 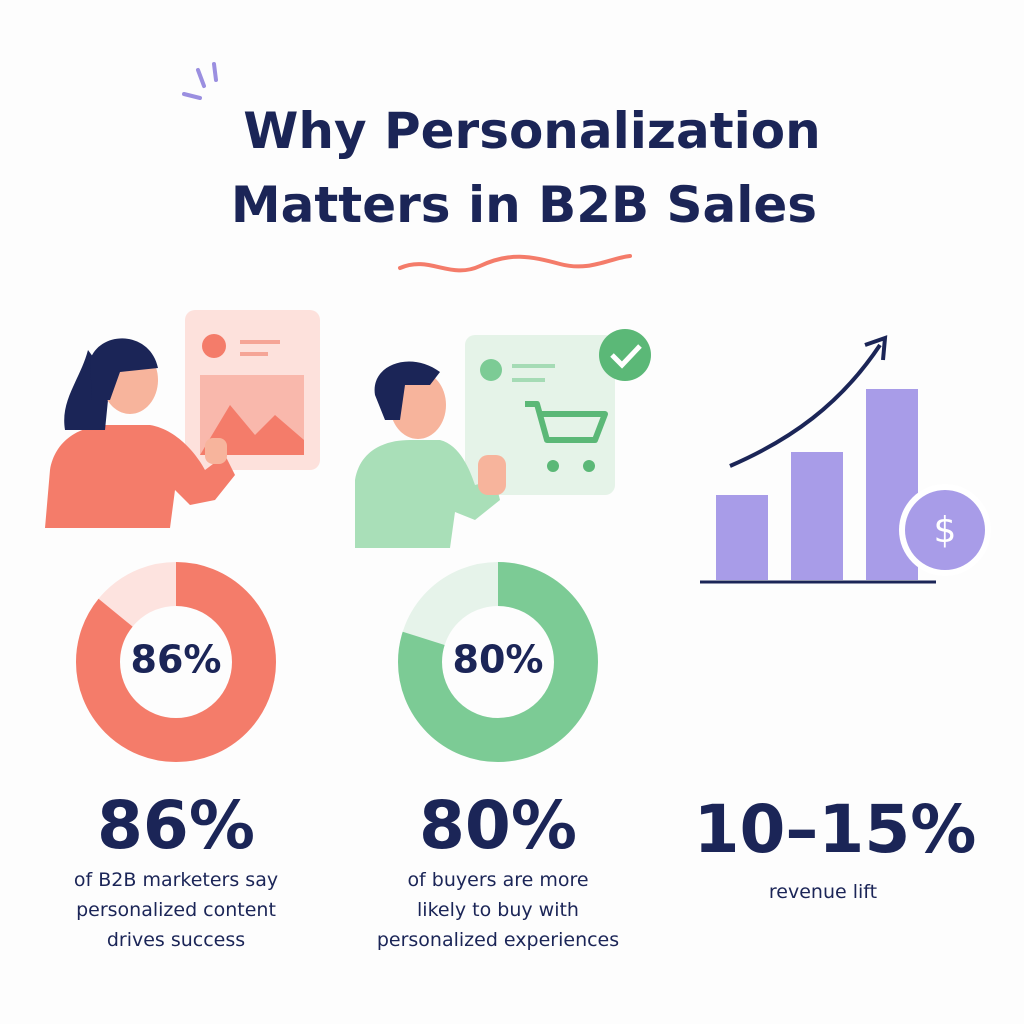 I want to click on stat-headline: 86%, so click(x=176, y=825).